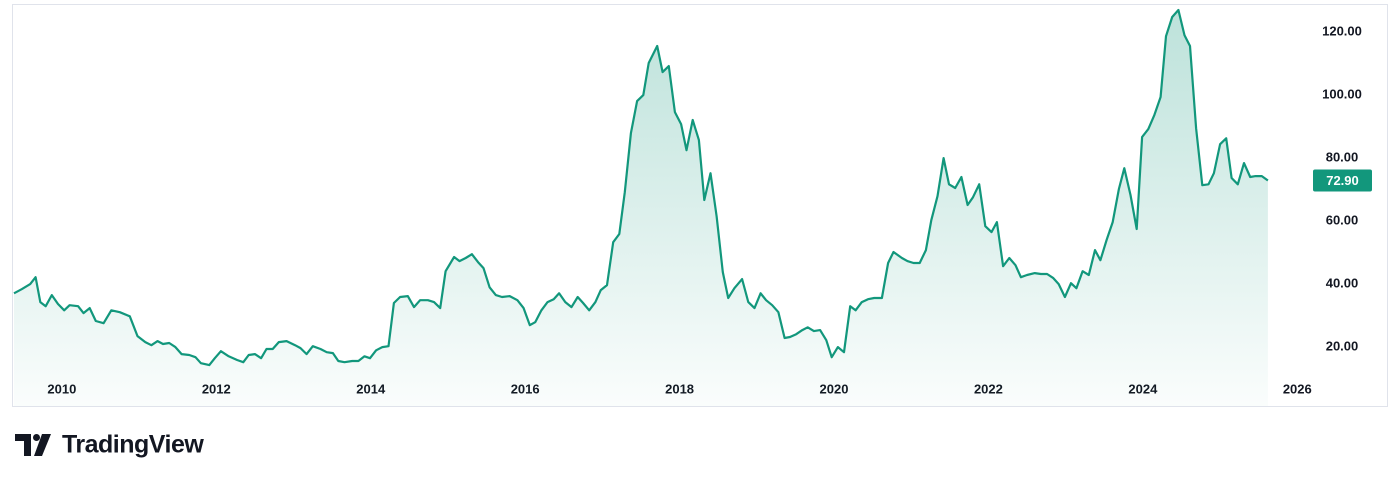  What do you see at coordinates (33, 445) in the screenshot?
I see `logo` at bounding box center [33, 445].